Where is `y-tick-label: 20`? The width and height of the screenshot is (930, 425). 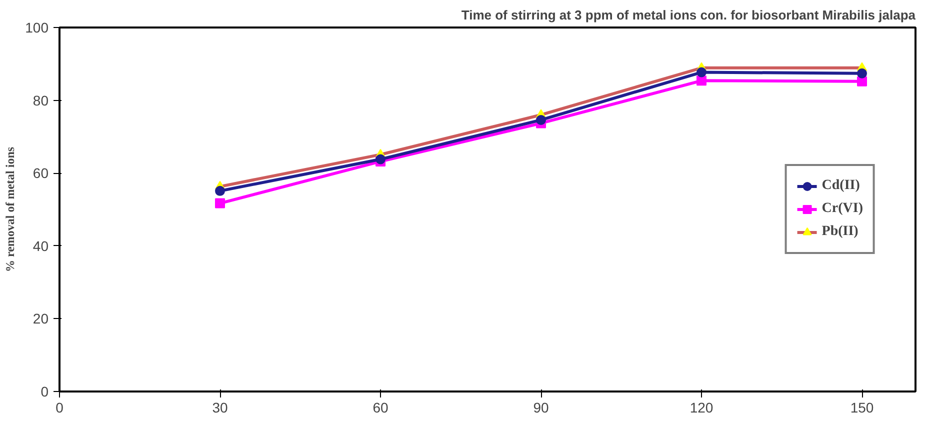
y-tick-label: 20 is located at coordinates (40, 318).